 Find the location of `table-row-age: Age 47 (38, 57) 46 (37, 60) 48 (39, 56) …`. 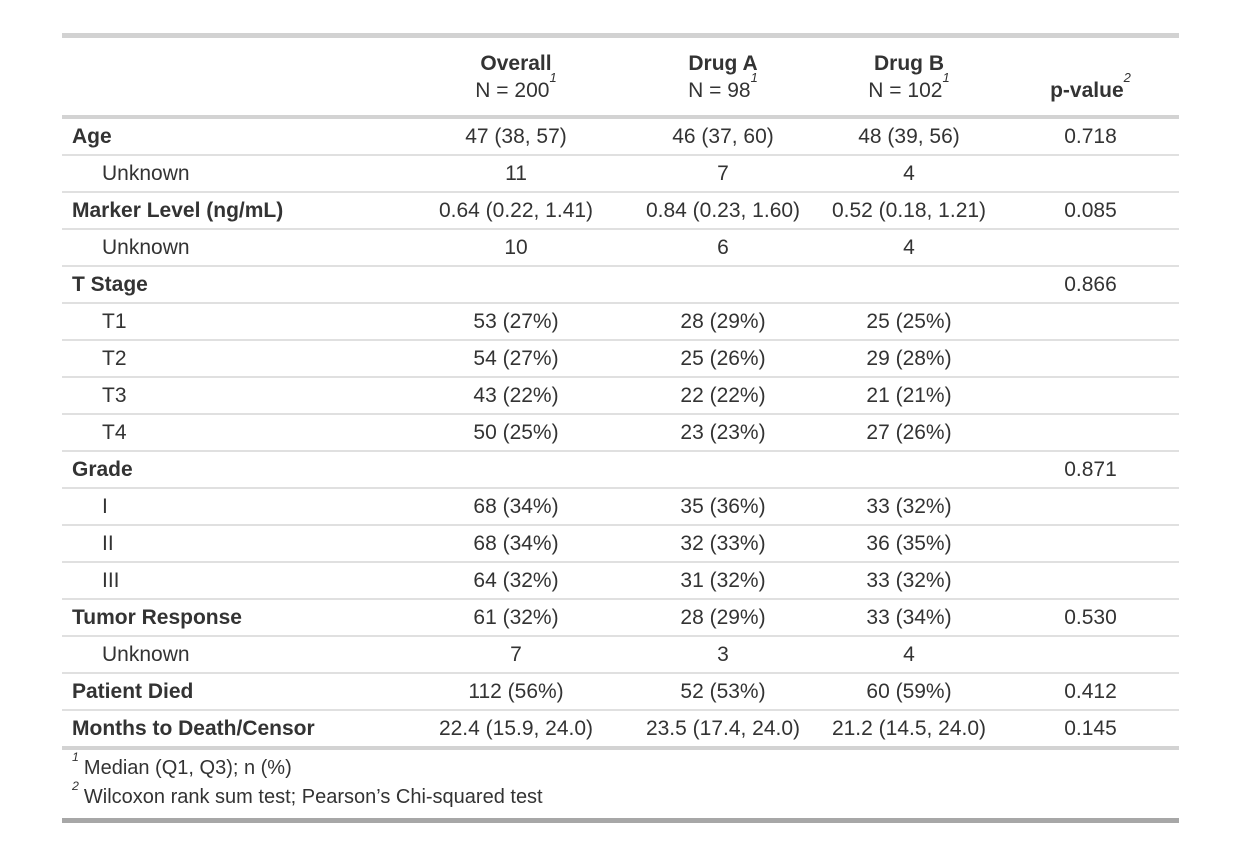

table-row-age: Age 47 (38, 57) 46 (37, 60) 48 (39, 56) … is located at coordinates (620, 136).